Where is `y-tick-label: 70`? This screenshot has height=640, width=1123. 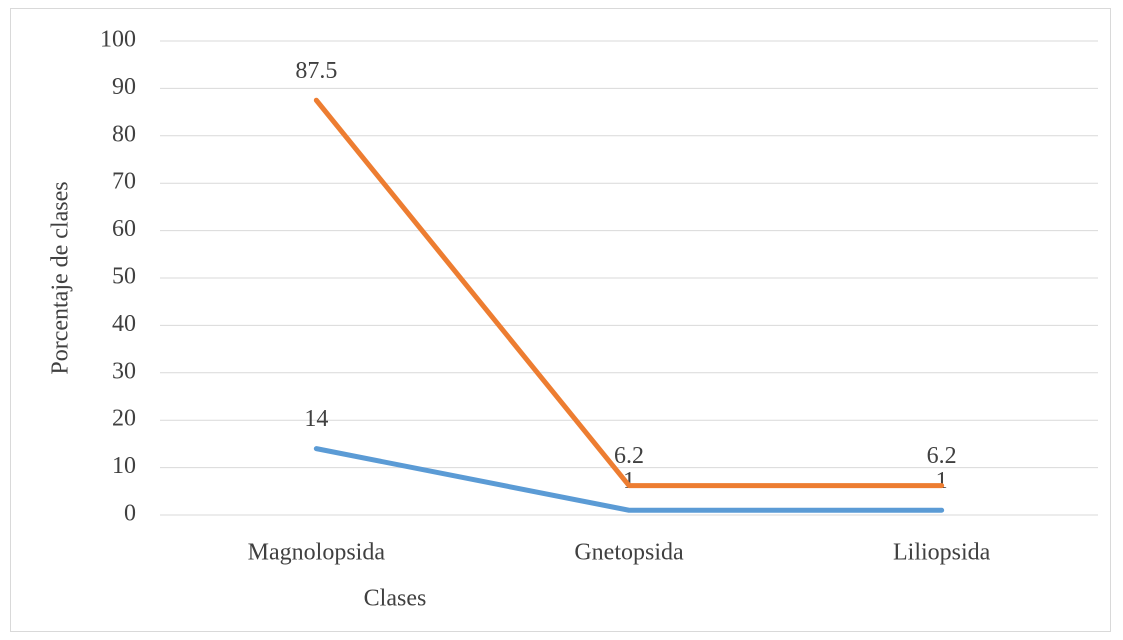
y-tick-label: 70 is located at coordinates (124, 182).